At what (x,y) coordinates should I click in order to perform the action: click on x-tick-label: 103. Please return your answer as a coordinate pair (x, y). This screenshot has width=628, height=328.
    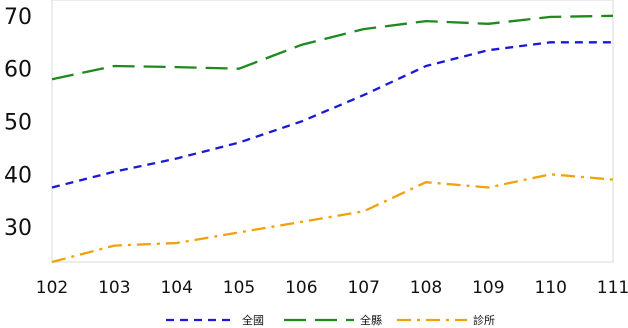
    Looking at the image, I should click on (114, 288).